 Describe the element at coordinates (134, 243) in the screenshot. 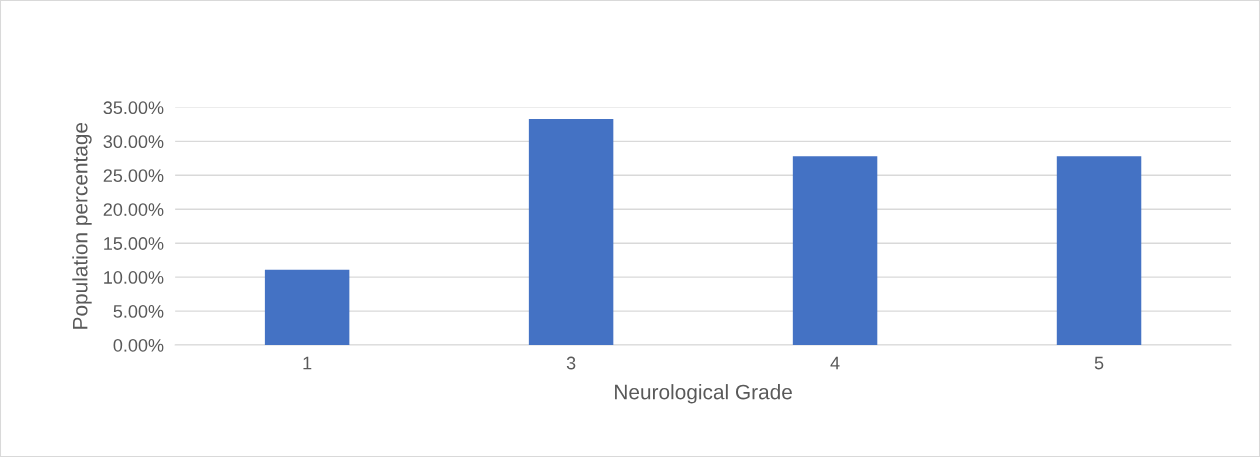

I see `y-tick-label: 15.00%` at that location.